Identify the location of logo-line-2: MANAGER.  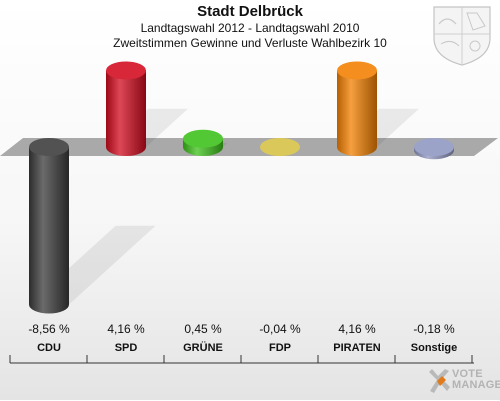
(476, 385).